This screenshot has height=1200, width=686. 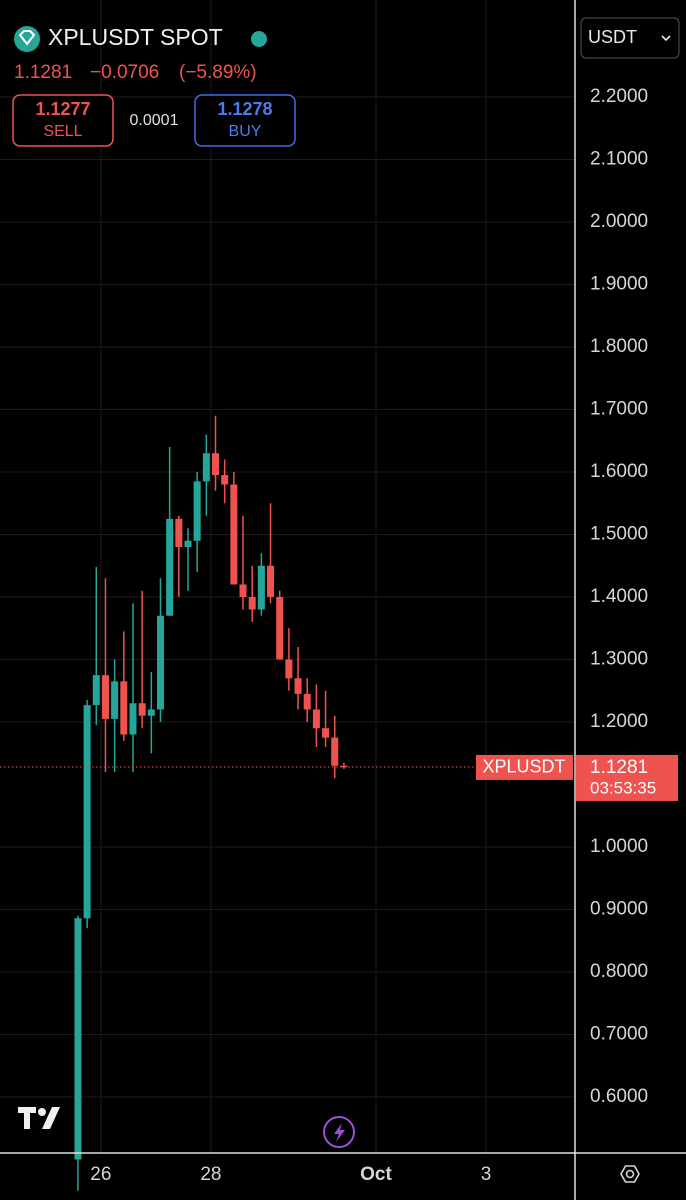 I want to click on price-tag-value: 1.1281, so click(x=619, y=767).